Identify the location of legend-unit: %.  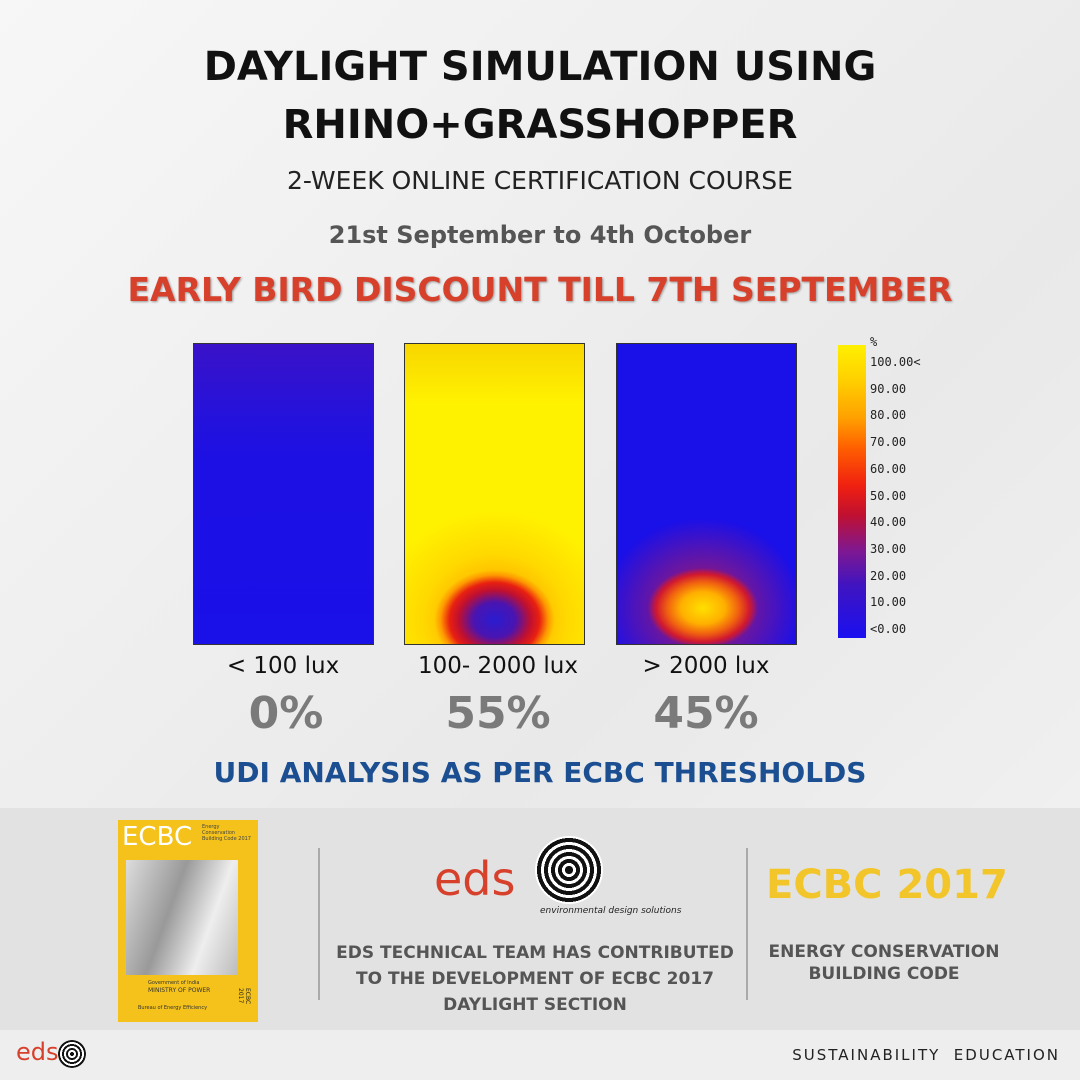
(874, 342).